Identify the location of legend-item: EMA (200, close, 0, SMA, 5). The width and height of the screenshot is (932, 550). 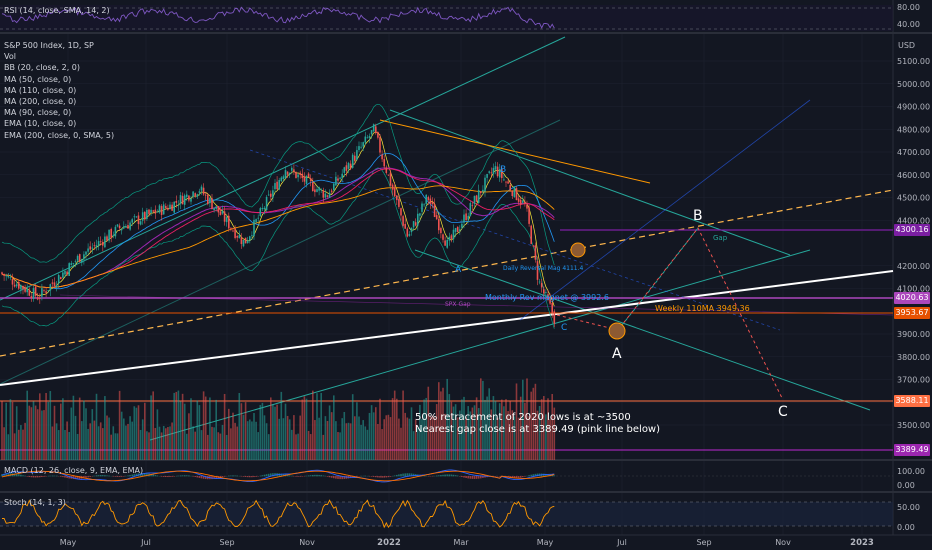
(59, 135).